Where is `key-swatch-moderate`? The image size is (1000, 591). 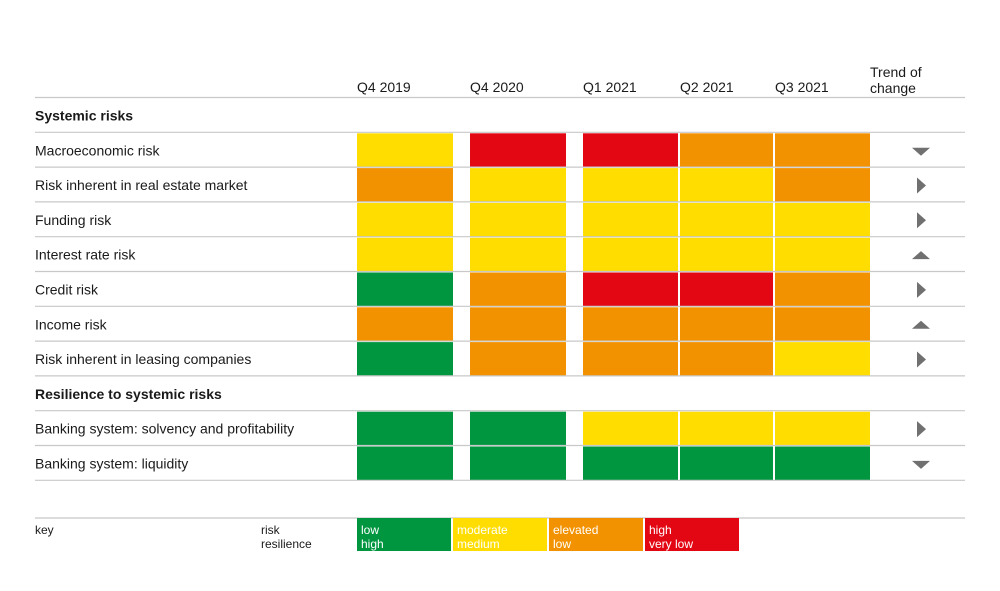
key-swatch-moderate is located at coordinates (500, 534).